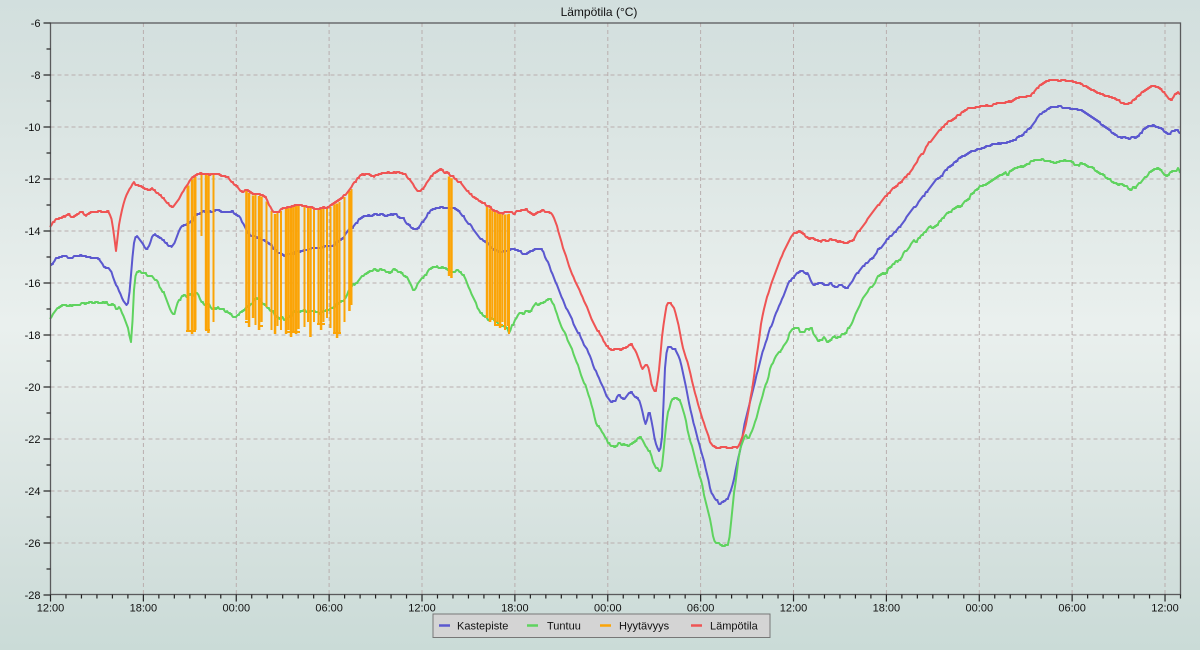 The height and width of the screenshot is (650, 1200). What do you see at coordinates (36, 24) in the screenshot?
I see `svg-text: -6` at bounding box center [36, 24].